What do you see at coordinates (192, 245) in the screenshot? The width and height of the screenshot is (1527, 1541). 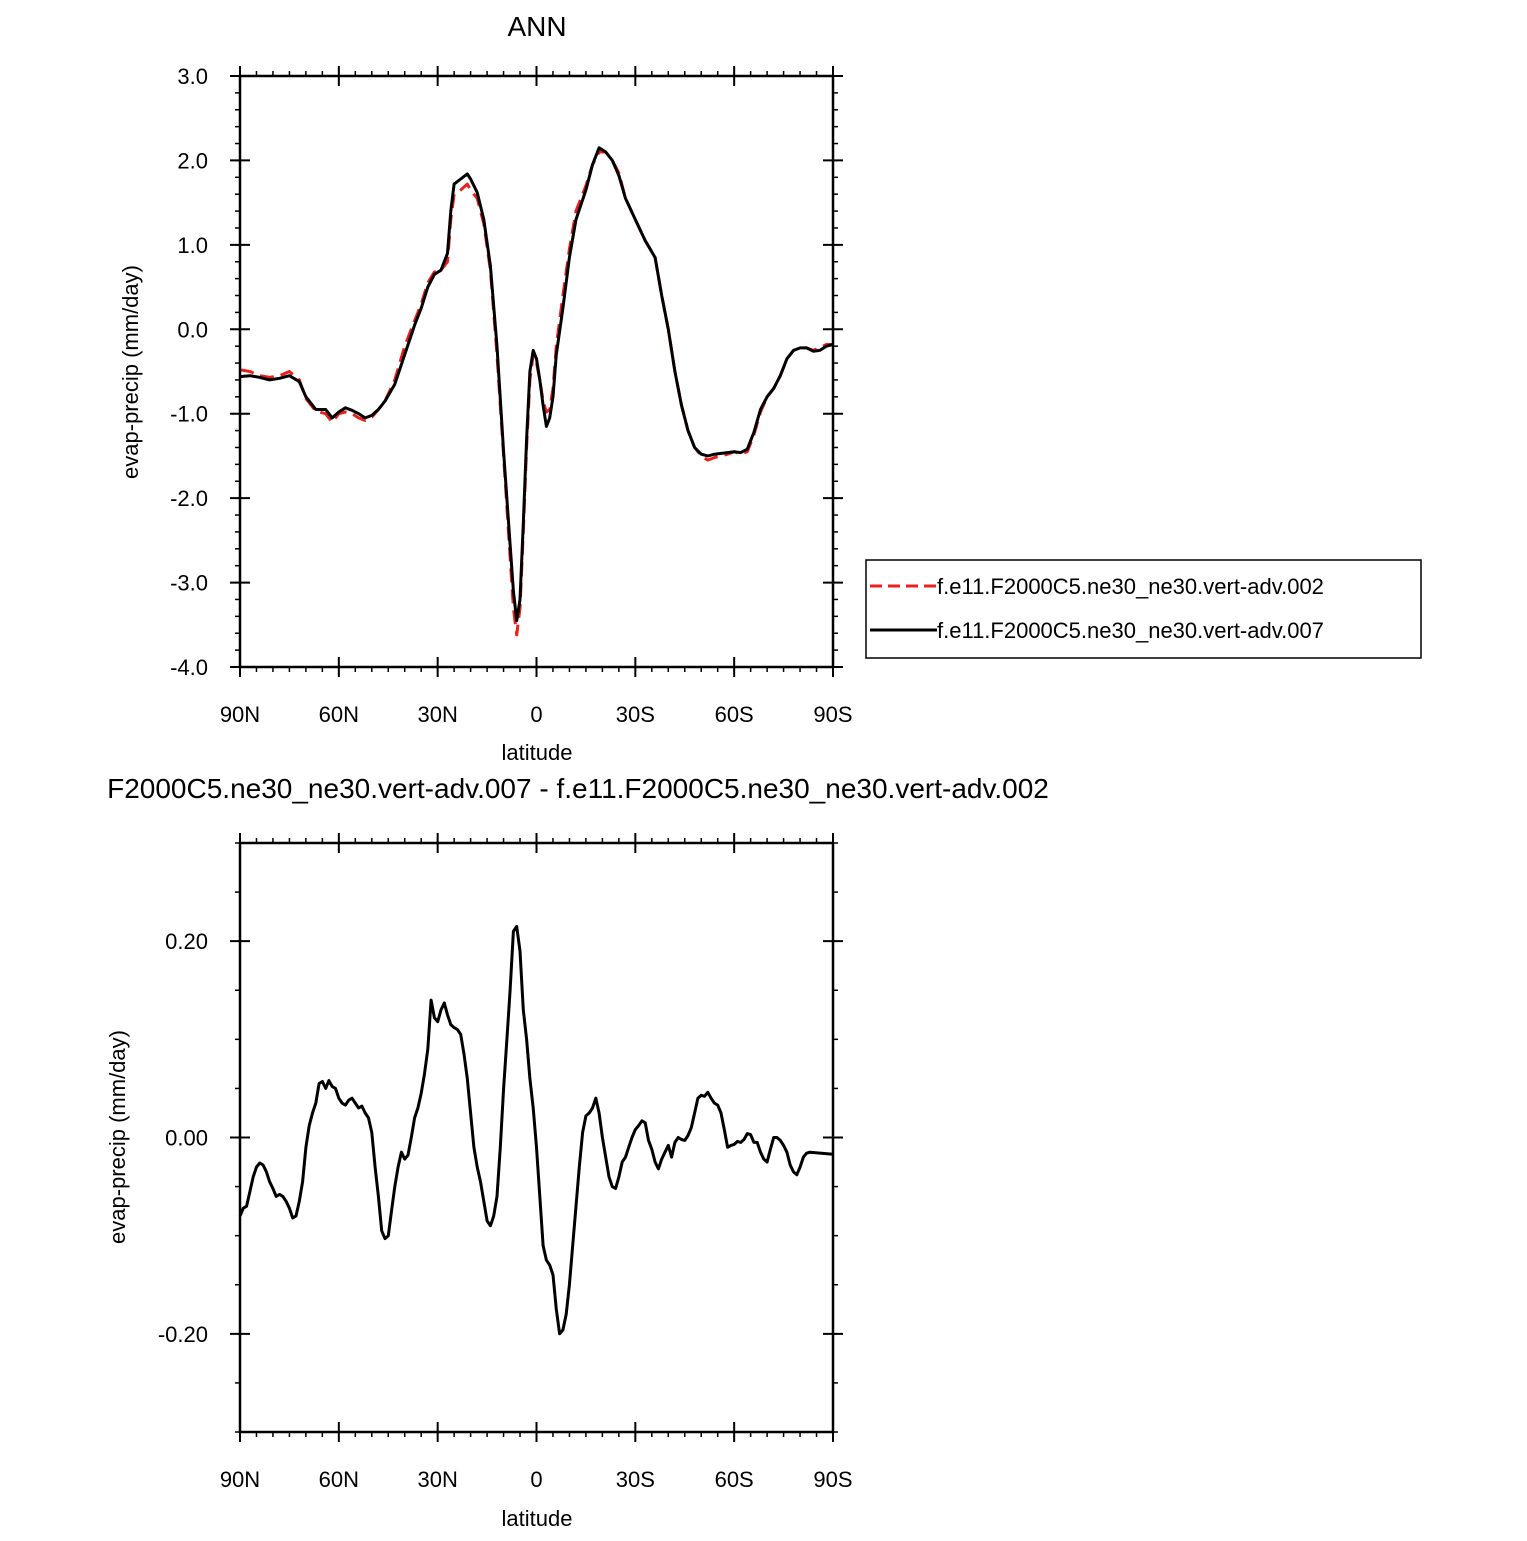 I see `top-y-tick-label: 1.0` at bounding box center [192, 245].